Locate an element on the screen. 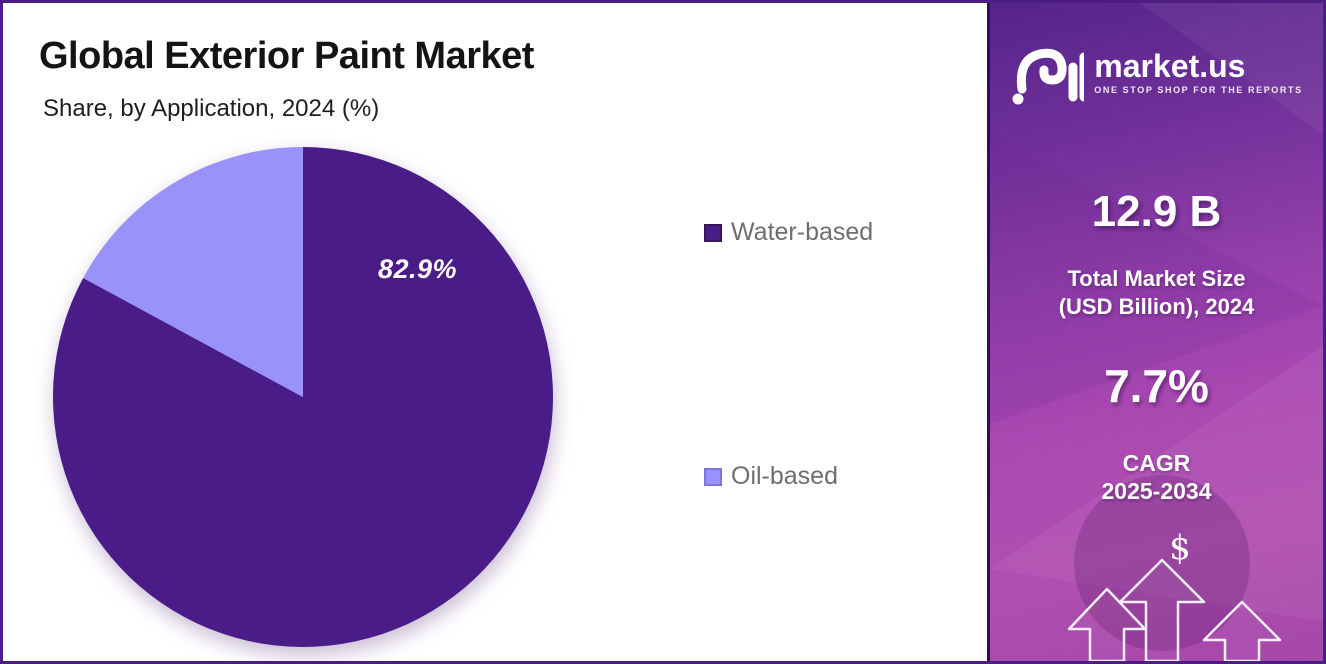  legend-label-water-based: Water-based is located at coordinates (802, 232).